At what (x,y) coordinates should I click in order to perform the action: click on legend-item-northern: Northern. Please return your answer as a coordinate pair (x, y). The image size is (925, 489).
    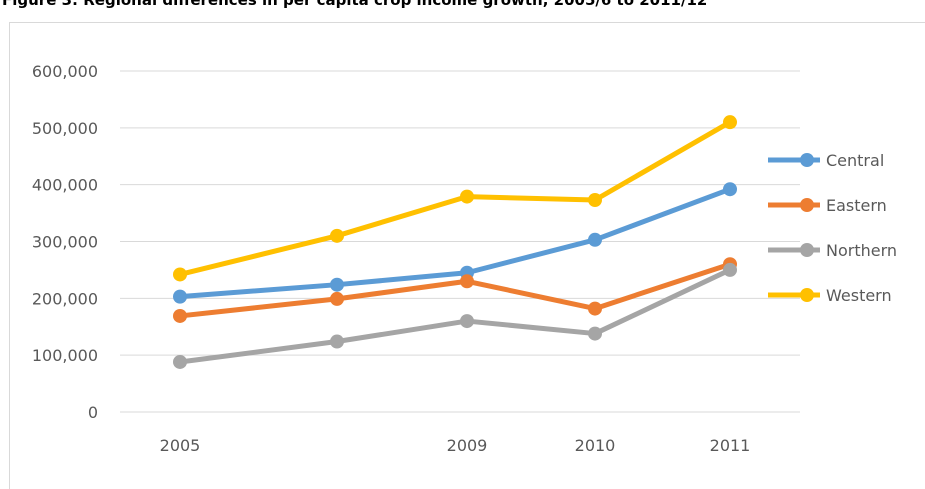
    Looking at the image, I should click on (832, 250).